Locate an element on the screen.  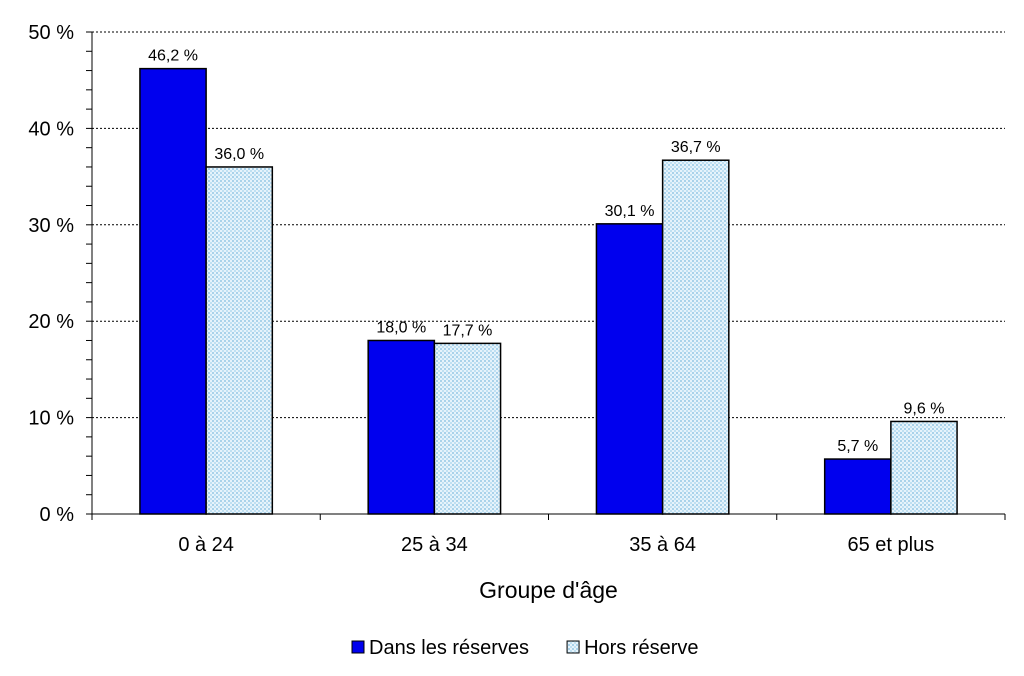
y-tick-label: 50 % is located at coordinates (51, 33).